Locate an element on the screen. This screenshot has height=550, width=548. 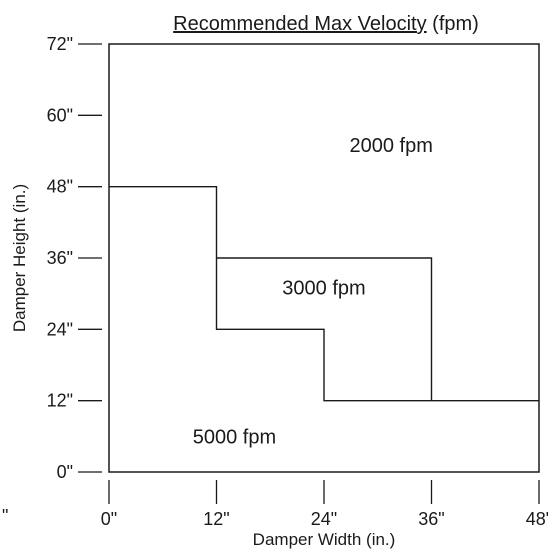
y-tick-label-2: 24" is located at coordinates (60, 329).